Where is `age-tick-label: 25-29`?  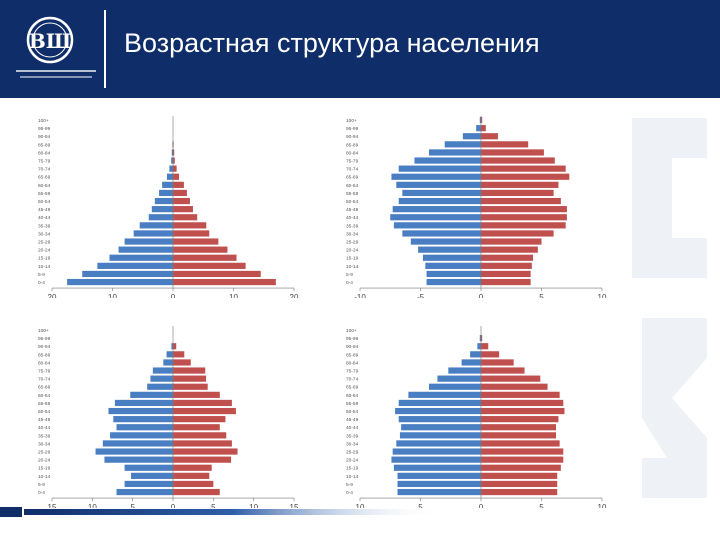 age-tick-label: 25-29 is located at coordinates (44, 453).